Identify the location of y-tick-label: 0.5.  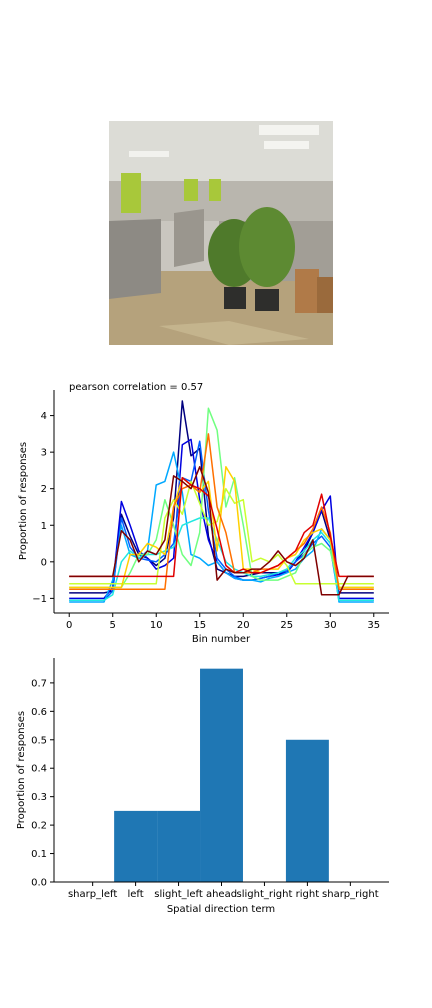
(39, 740).